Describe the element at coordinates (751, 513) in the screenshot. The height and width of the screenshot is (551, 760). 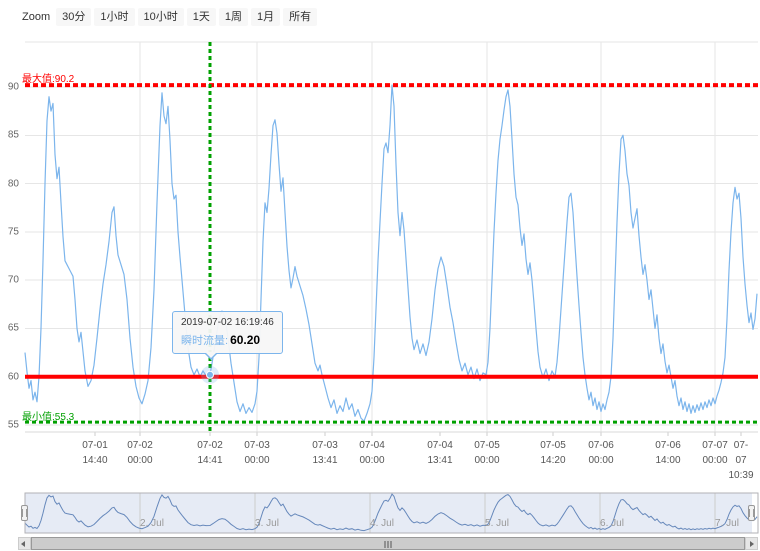
I see `navigator-right-handle` at that location.